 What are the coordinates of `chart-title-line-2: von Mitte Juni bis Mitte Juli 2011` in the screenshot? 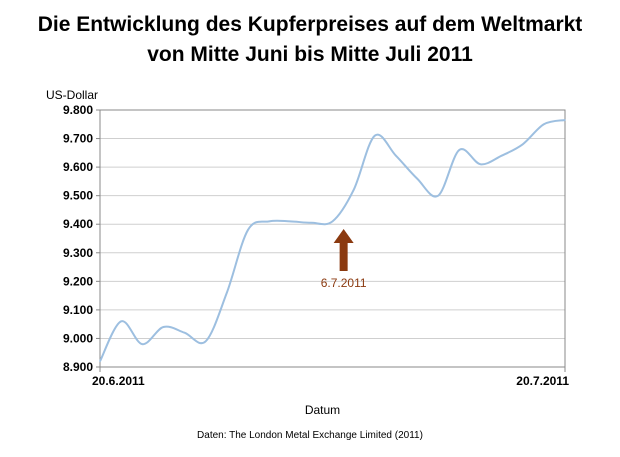 It's located at (310, 54).